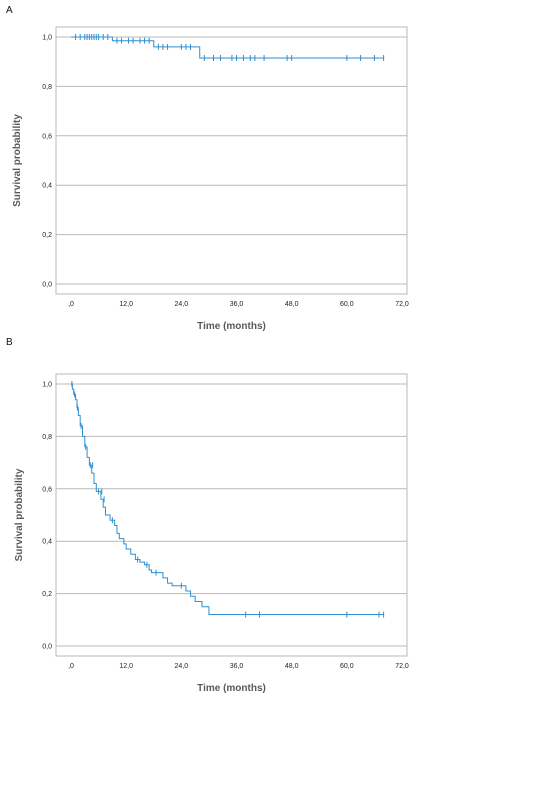 Image resolution: width=533 pixels, height=800 pixels. What do you see at coordinates (9, 10) in the screenshot?
I see `panel-letter: A` at bounding box center [9, 10].